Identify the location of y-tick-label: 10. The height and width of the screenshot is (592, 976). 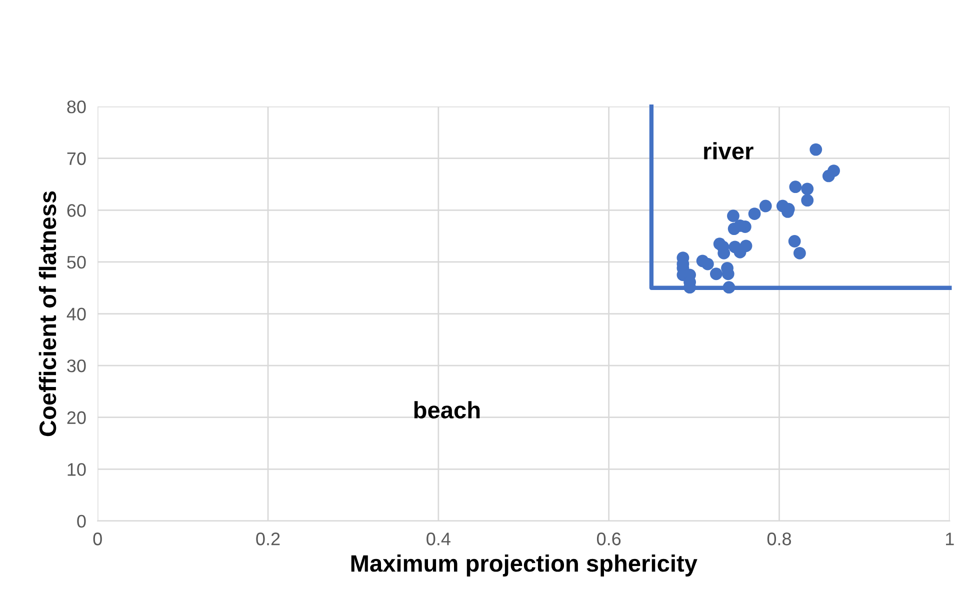
(77, 469).